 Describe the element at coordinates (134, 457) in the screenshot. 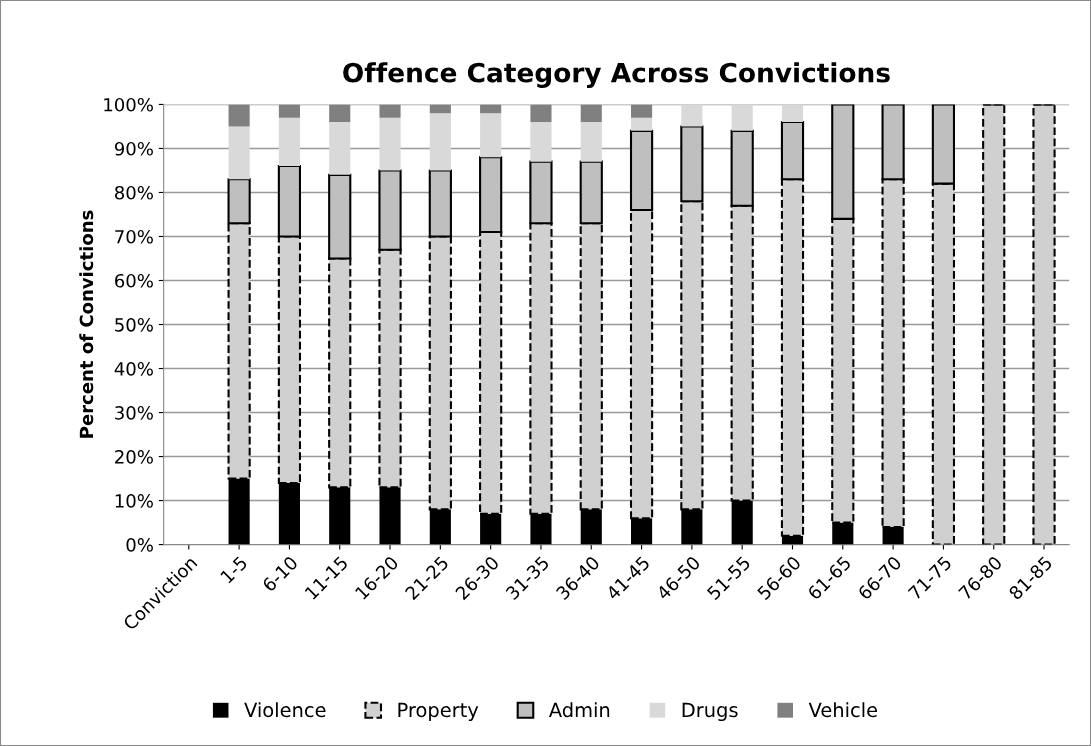

I see `y-tick-label: 20%` at that location.